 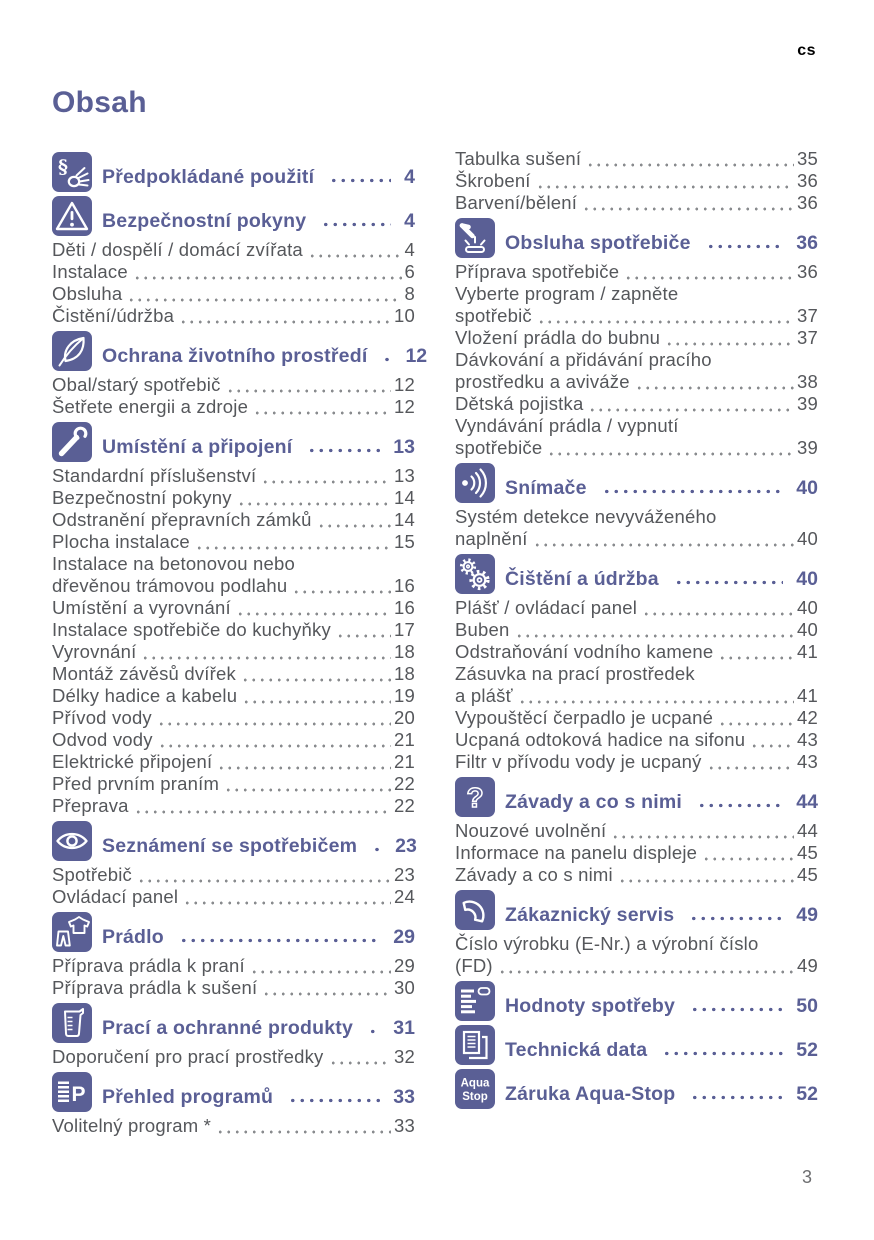 What do you see at coordinates (233, 784) in the screenshot?
I see `toc-entry: Před prvním praním 22` at bounding box center [233, 784].